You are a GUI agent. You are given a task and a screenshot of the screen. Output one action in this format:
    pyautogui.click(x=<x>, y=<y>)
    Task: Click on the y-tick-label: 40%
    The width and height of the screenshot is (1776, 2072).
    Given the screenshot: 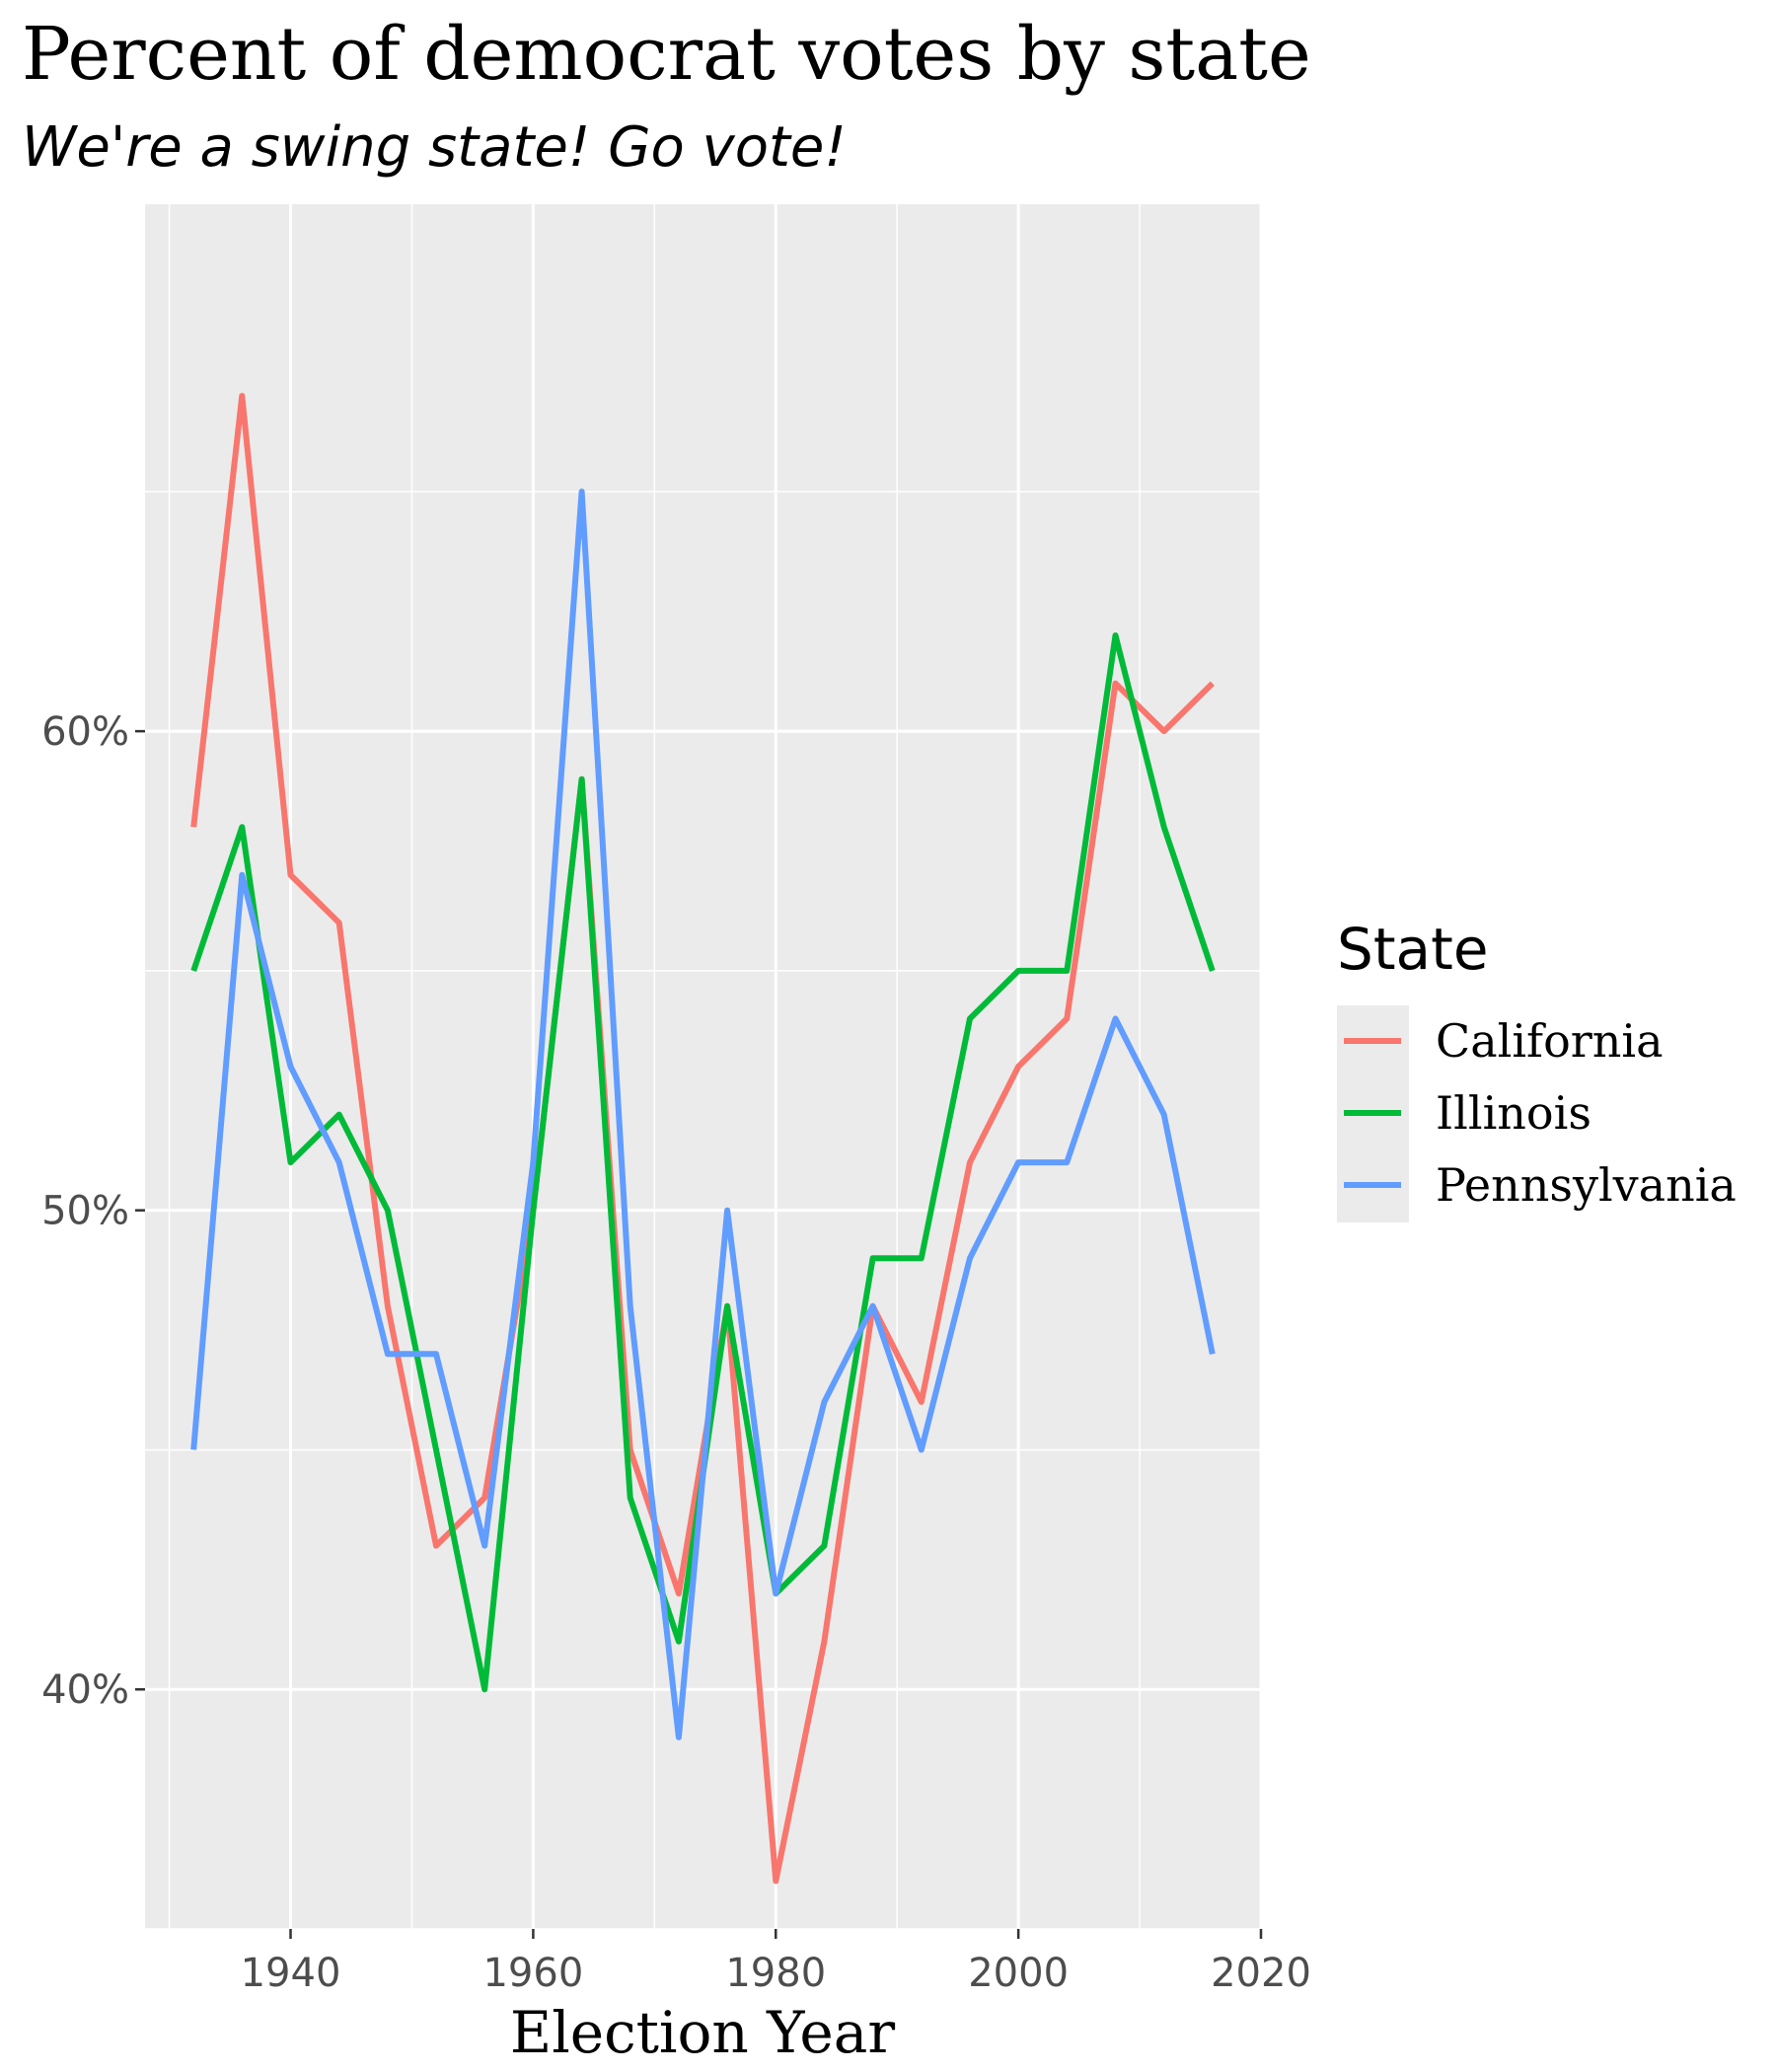 What is the action you would take?
    pyautogui.click(x=85, y=1690)
    